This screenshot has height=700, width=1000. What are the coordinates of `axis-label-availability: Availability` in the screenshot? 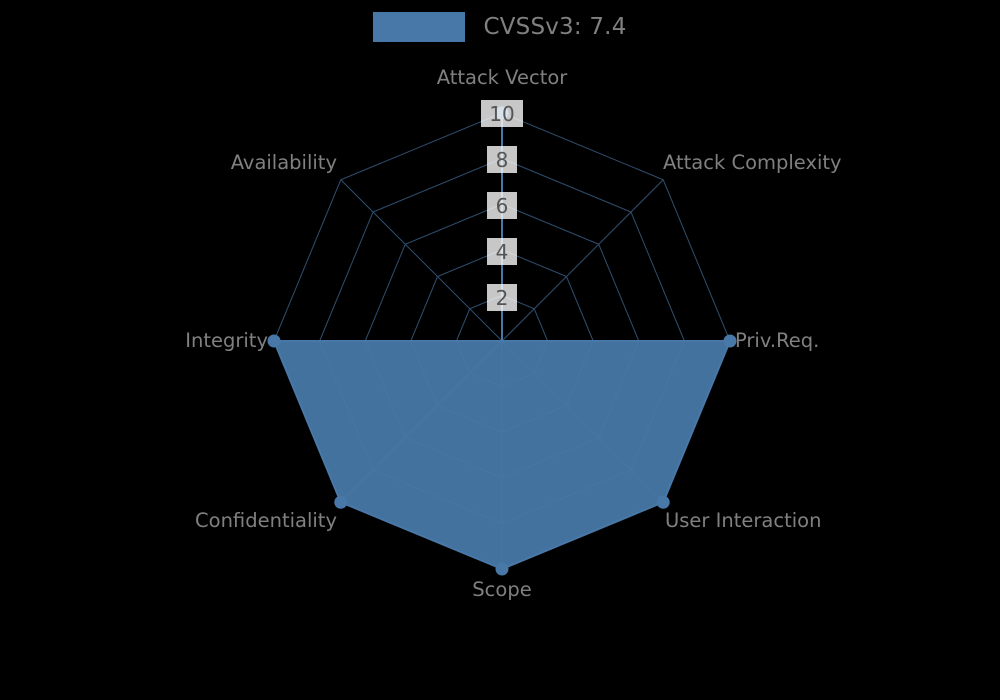 It's located at (284, 162).